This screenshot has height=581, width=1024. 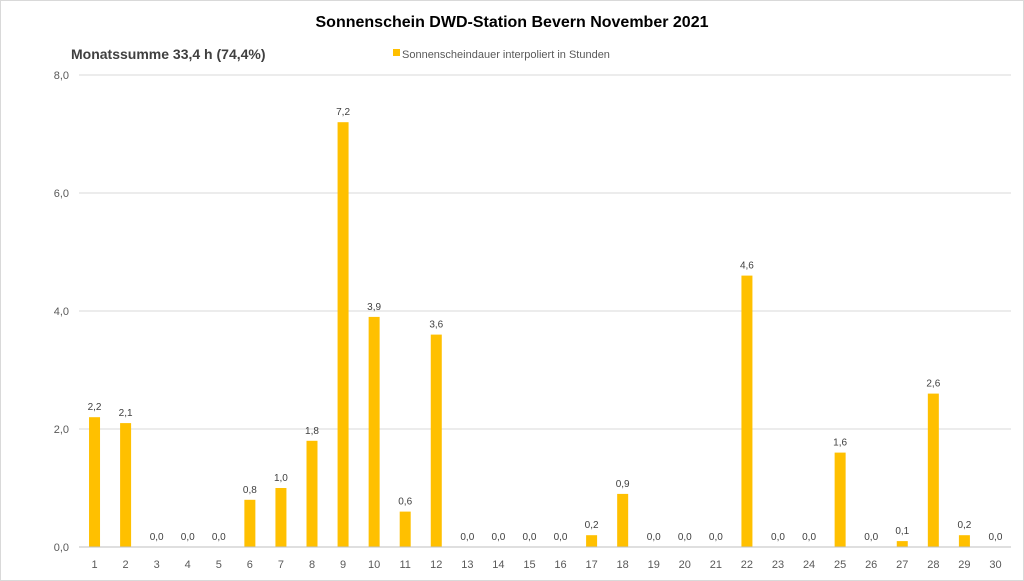 What do you see at coordinates (312, 565) in the screenshot?
I see `x-tick-label: 8` at bounding box center [312, 565].